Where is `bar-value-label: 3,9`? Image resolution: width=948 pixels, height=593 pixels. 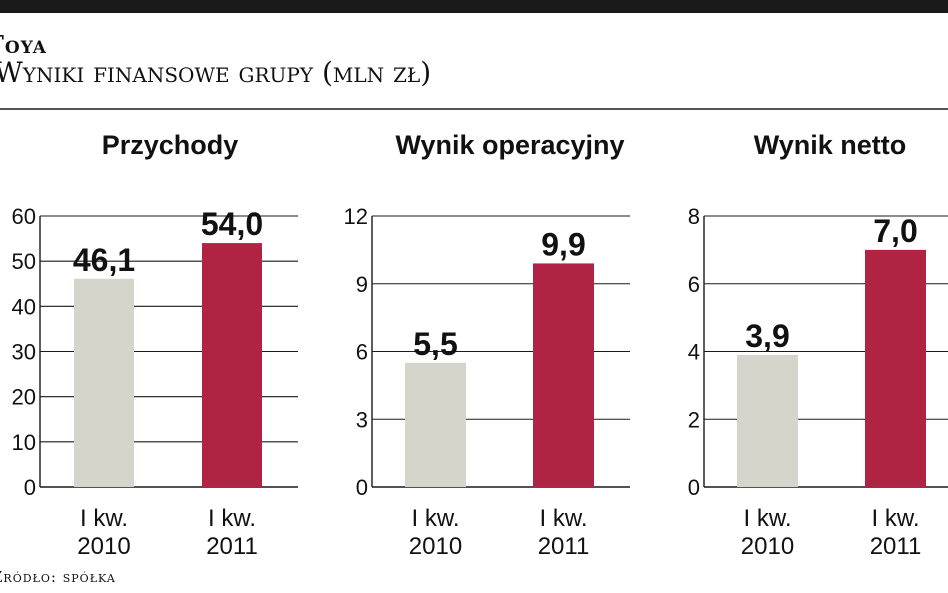 bar-value-label: 3,9 is located at coordinates (767, 336).